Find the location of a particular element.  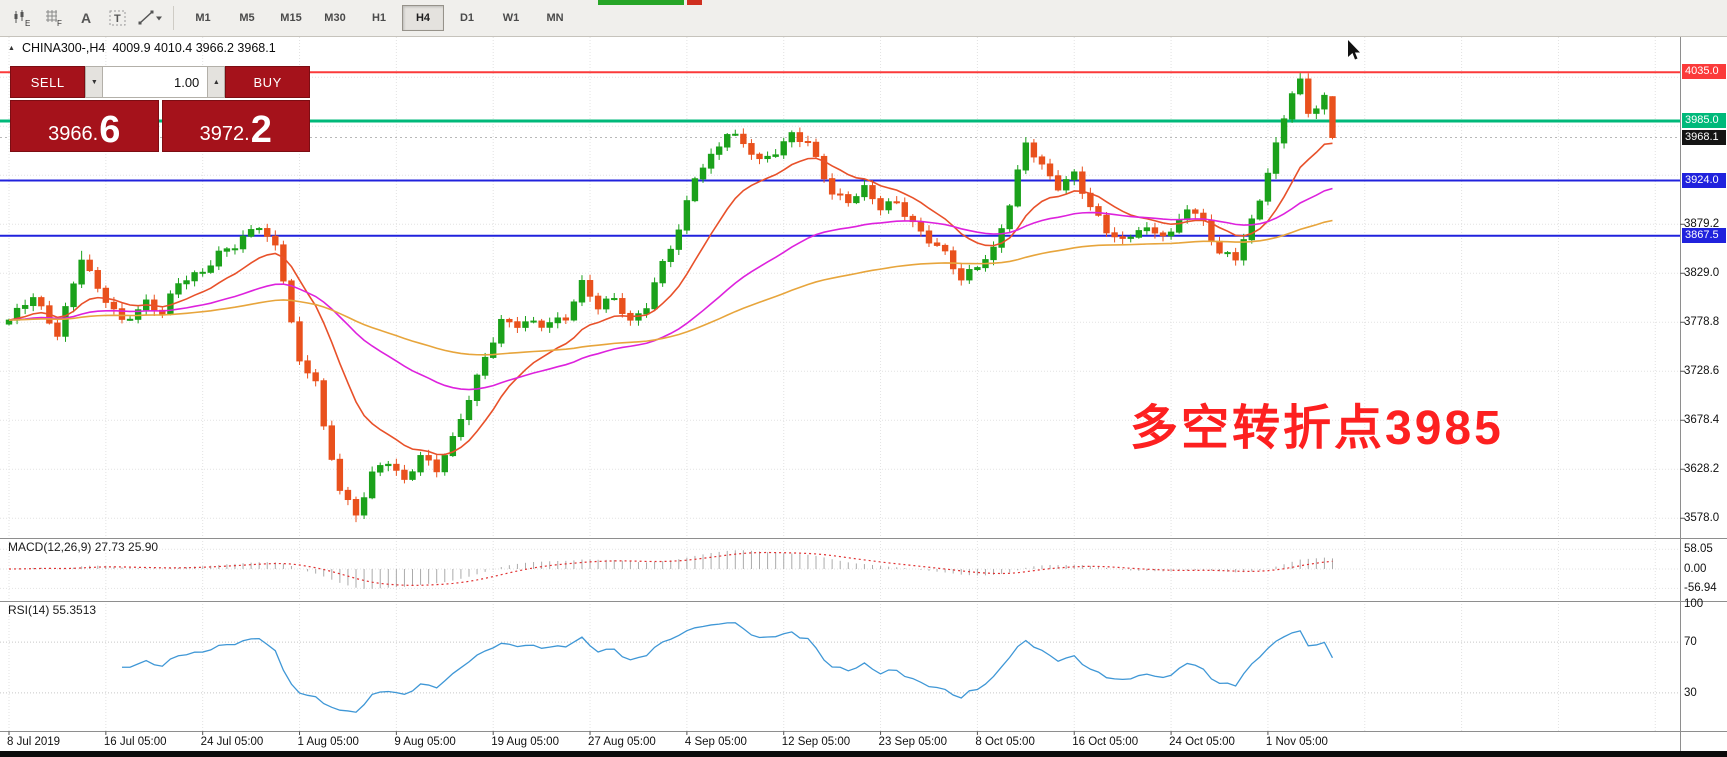

one-click-trading-panel: SELL ▼ ▲ BUY 3966.6 3972.2 is located at coordinates (160, 109).